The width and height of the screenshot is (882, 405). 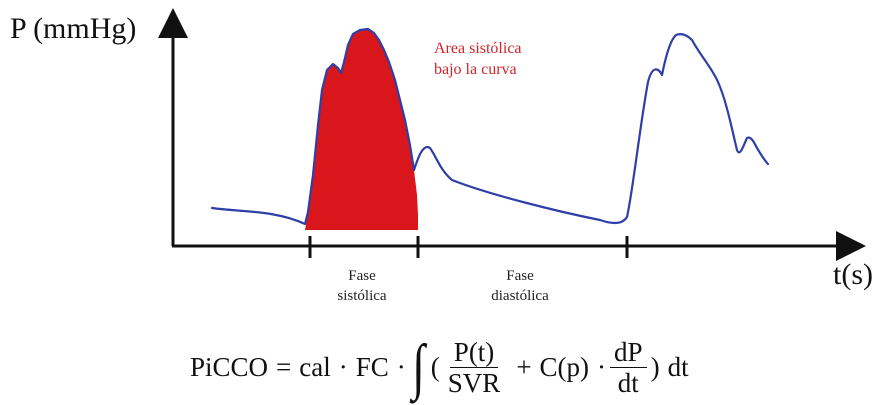 I want to click on y-axis-label: P (mmHg), so click(x=73, y=29).